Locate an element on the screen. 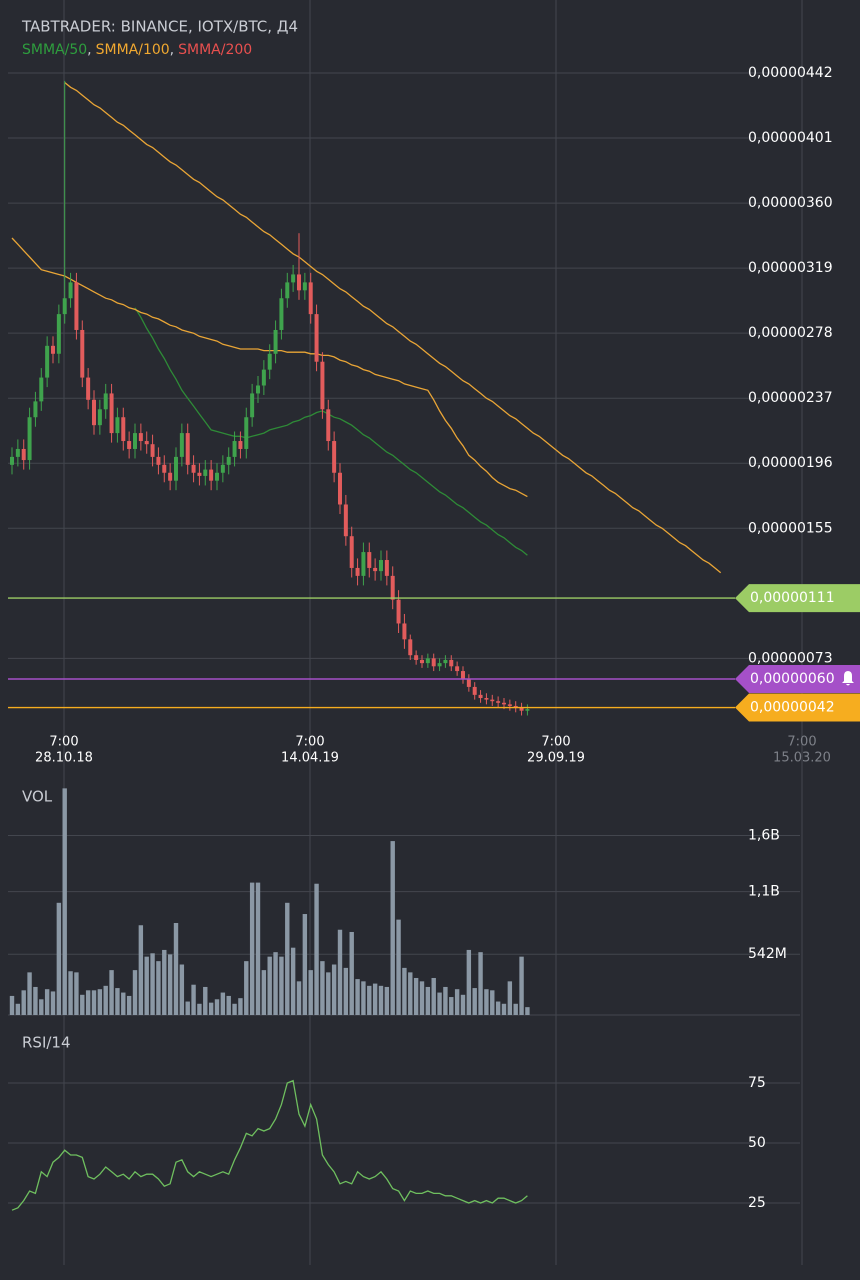 This screenshot has height=1280, width=860. y-tick-label: 25 is located at coordinates (757, 1203).